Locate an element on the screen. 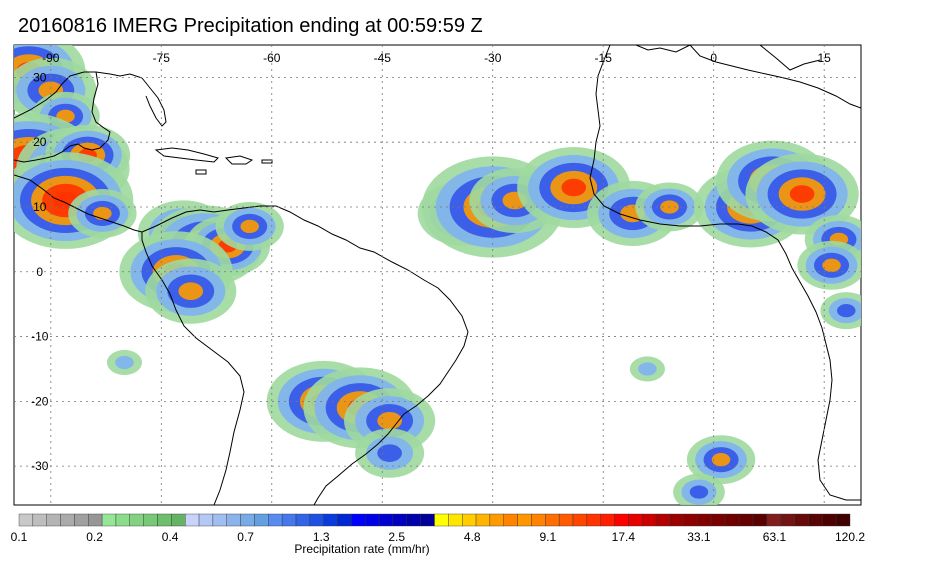 The height and width of the screenshot is (571, 944). lat-tick-label: -10 is located at coordinates (40, 337).